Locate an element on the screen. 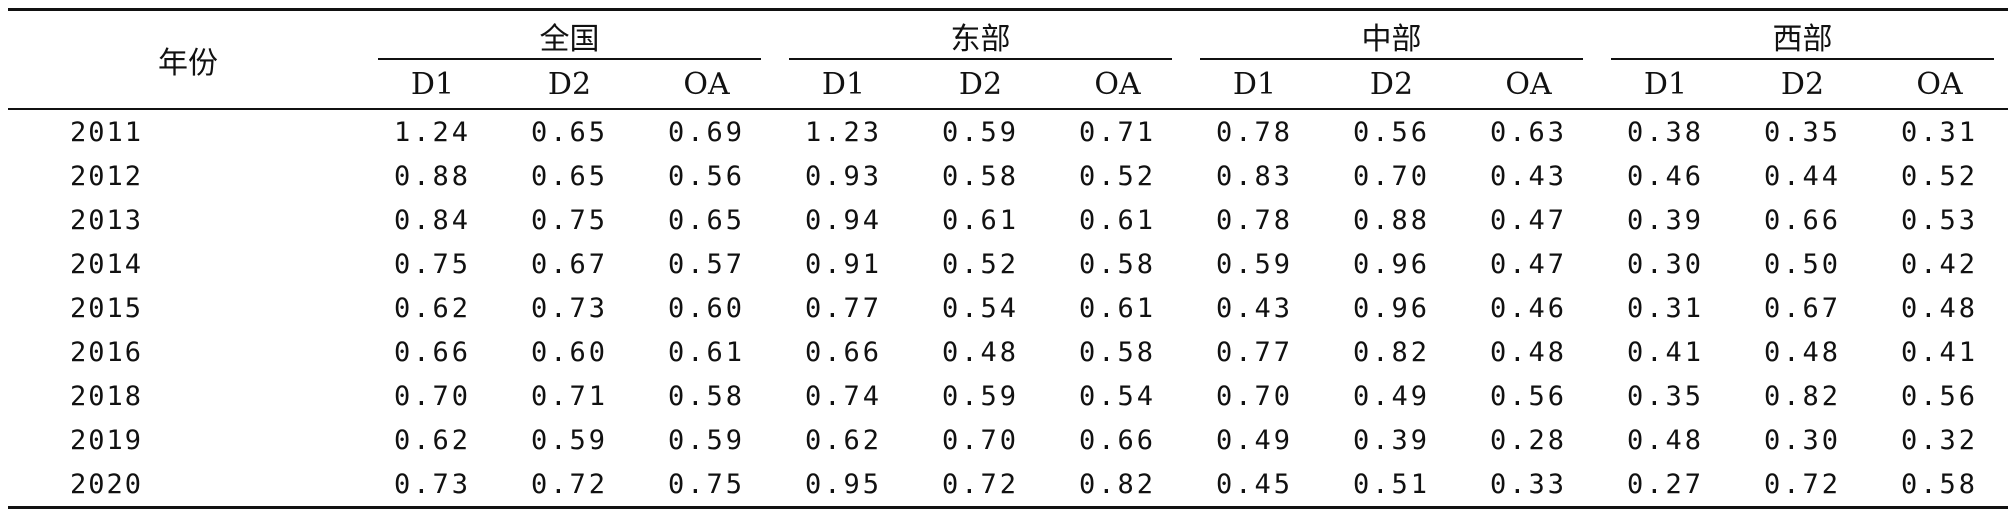 The height and width of the screenshot is (512, 2016). value-cell: 0.60 is located at coordinates (569, 352).